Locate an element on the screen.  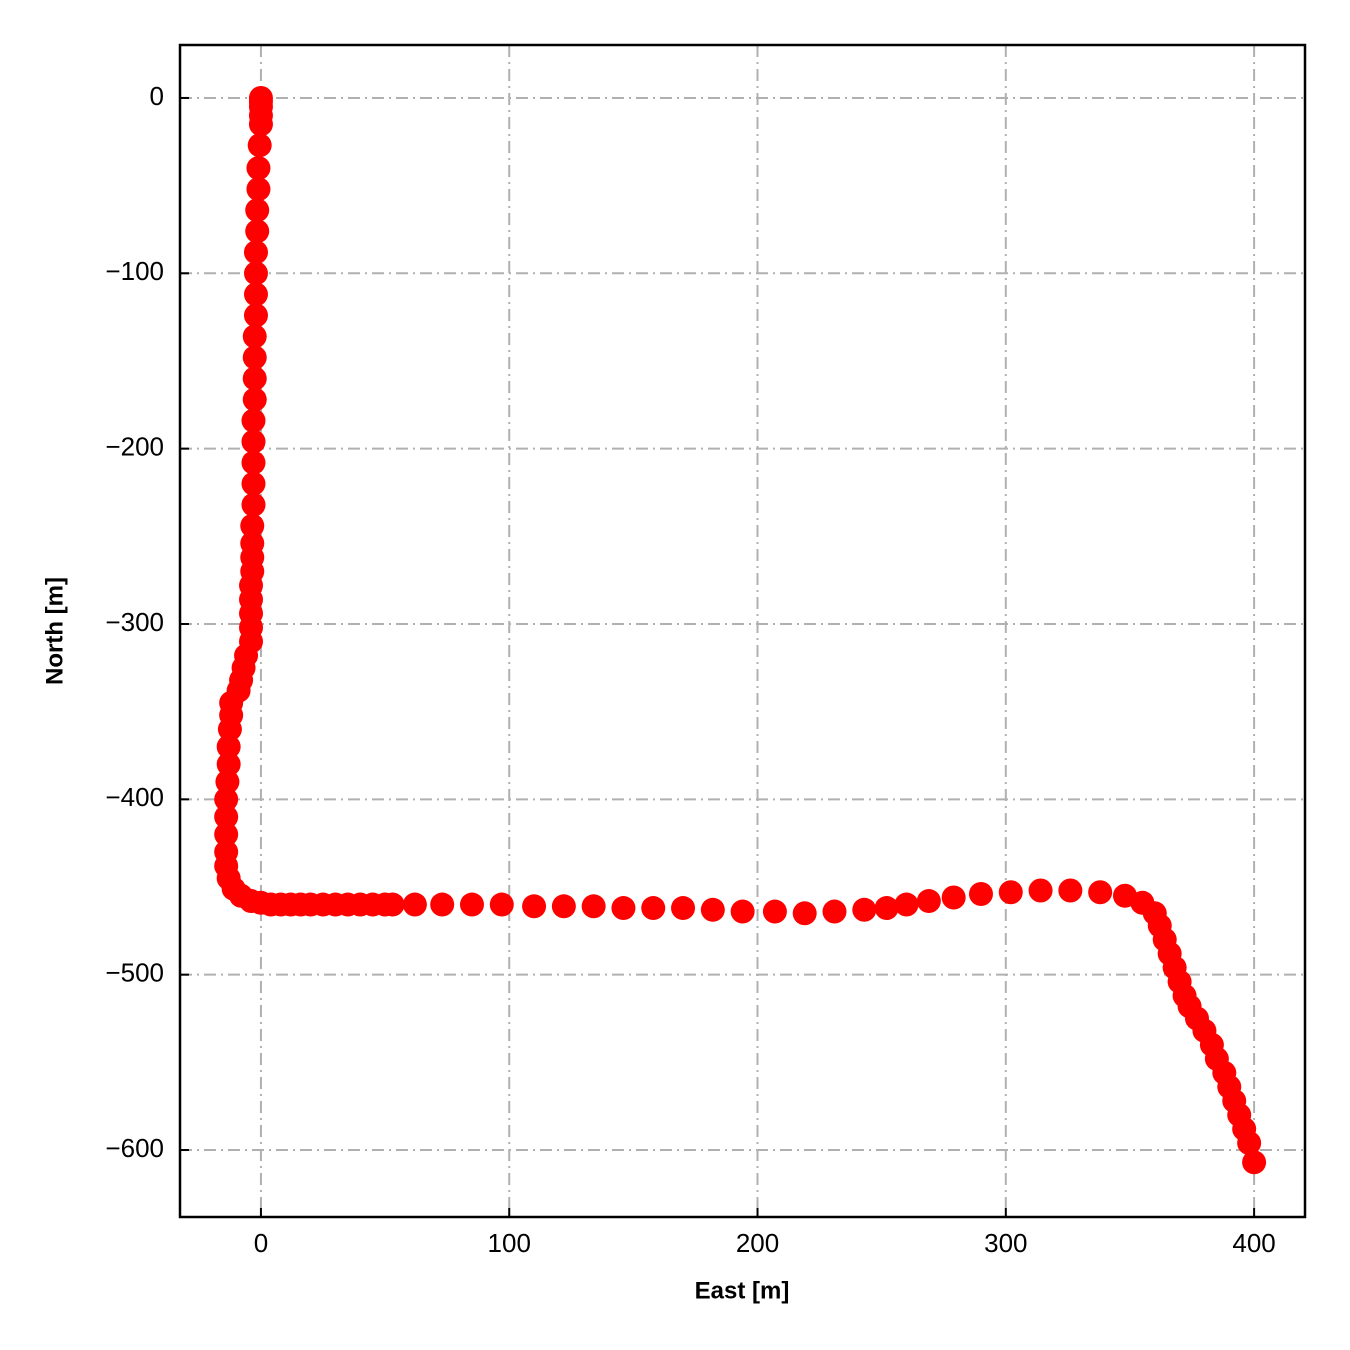
y-tick-label: −300 is located at coordinates (134, 622).